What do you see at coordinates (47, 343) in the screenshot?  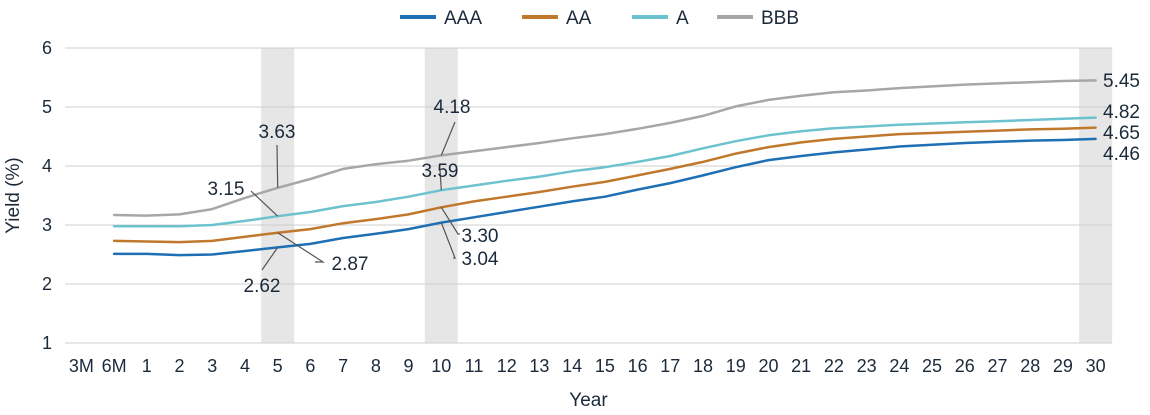 I see `y-tick-label: 1` at bounding box center [47, 343].